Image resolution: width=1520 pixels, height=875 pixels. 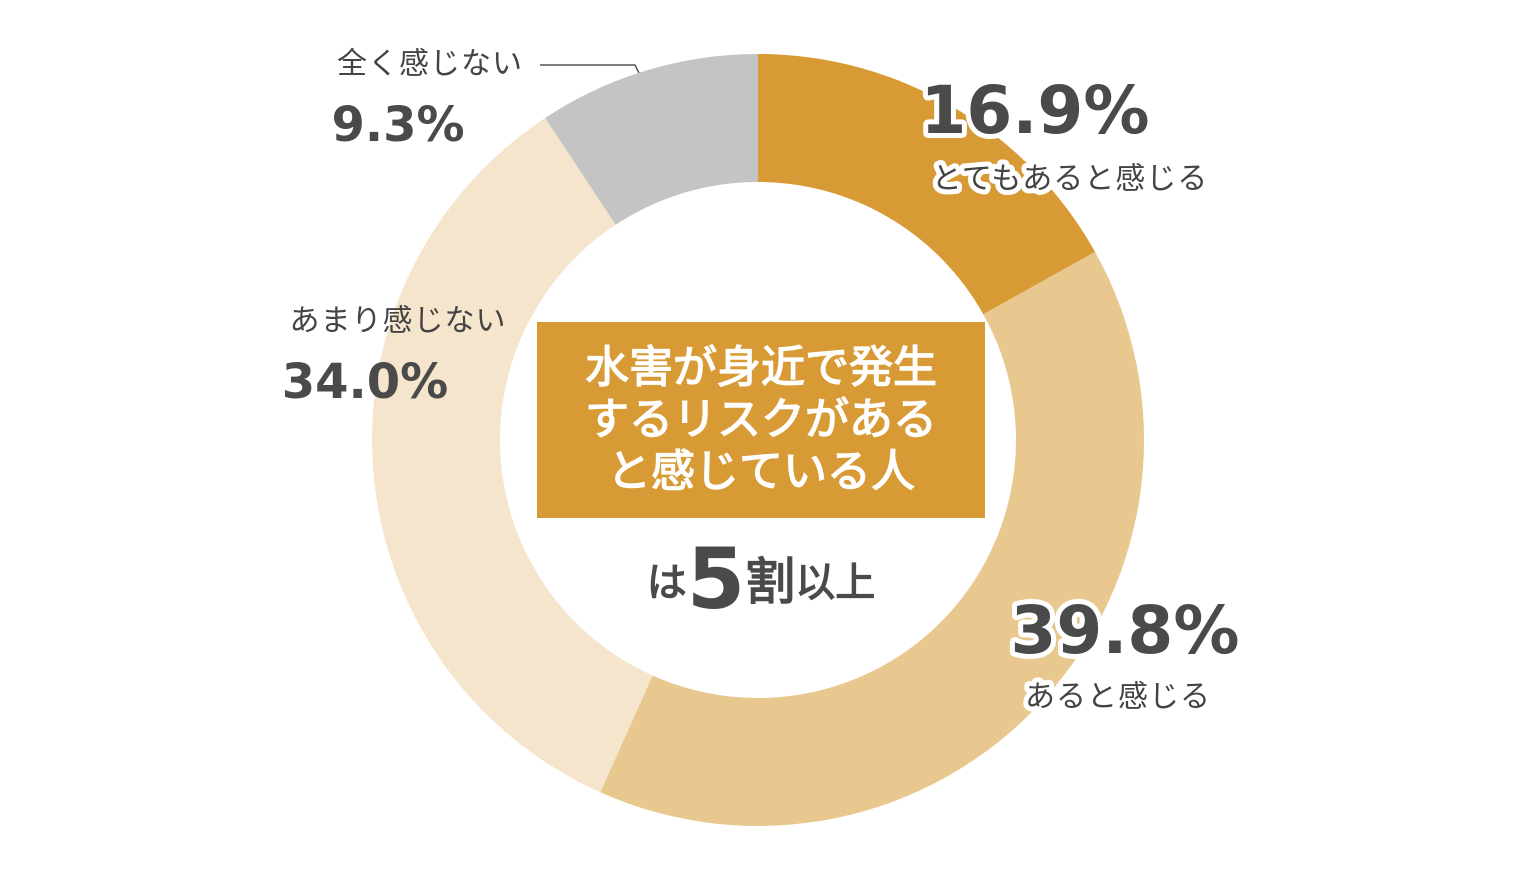 What do you see at coordinates (761, 367) in the screenshot?
I see `center-title: 水害が身近で発生` at bounding box center [761, 367].